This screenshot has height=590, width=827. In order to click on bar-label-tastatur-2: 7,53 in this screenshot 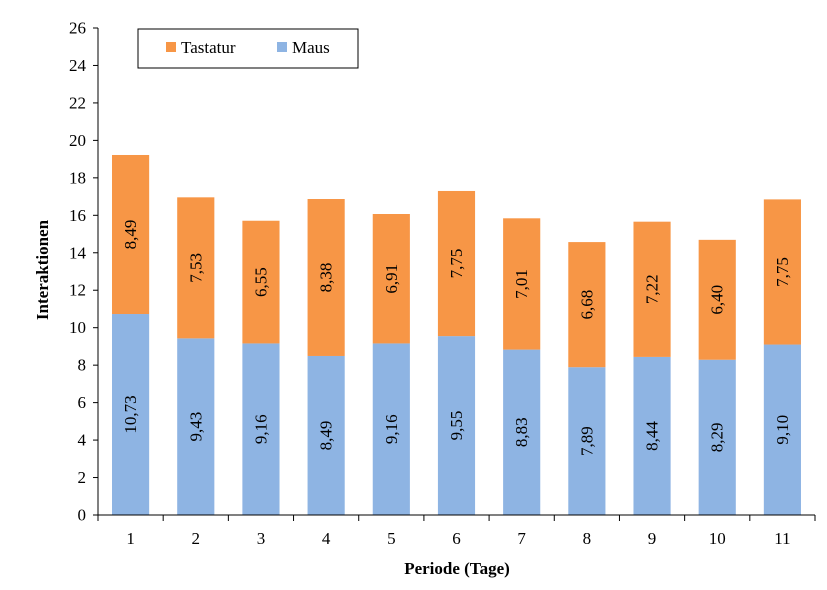, I will do `click(195, 268)`.